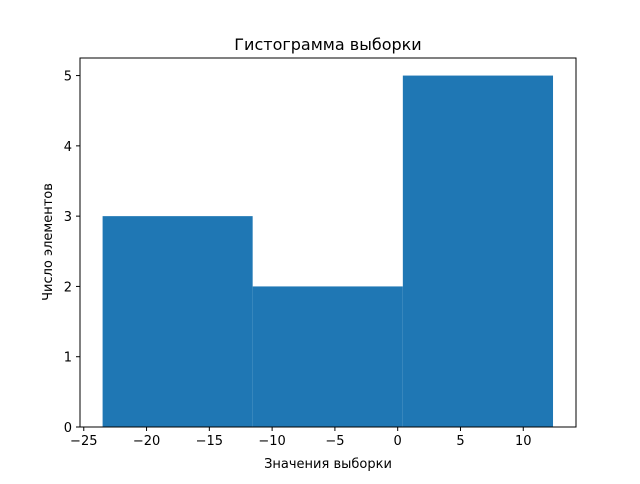 The width and height of the screenshot is (640, 484). Describe the element at coordinates (146, 441) in the screenshot. I see `x-tick-label: −20` at that location.